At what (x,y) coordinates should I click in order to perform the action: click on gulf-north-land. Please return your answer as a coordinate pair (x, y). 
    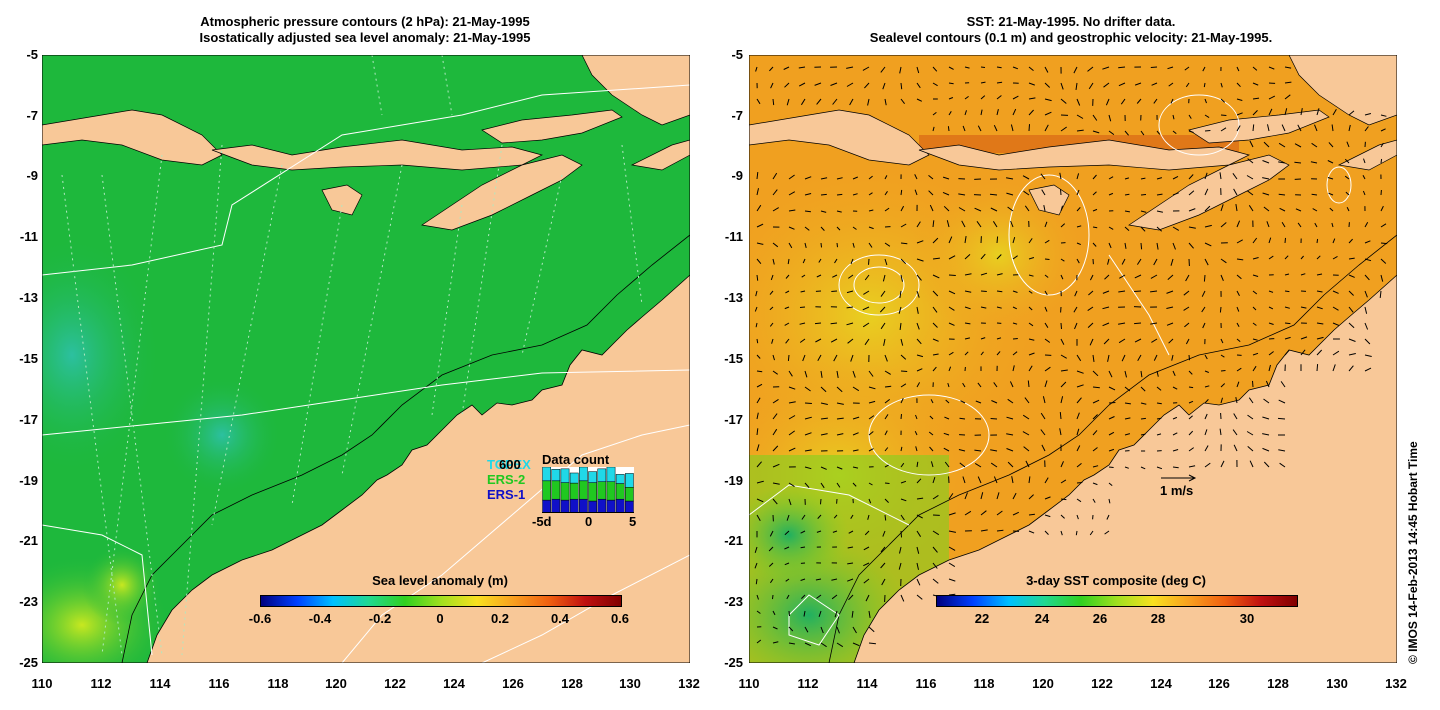
    Looking at the image, I should click on (1367, 155).